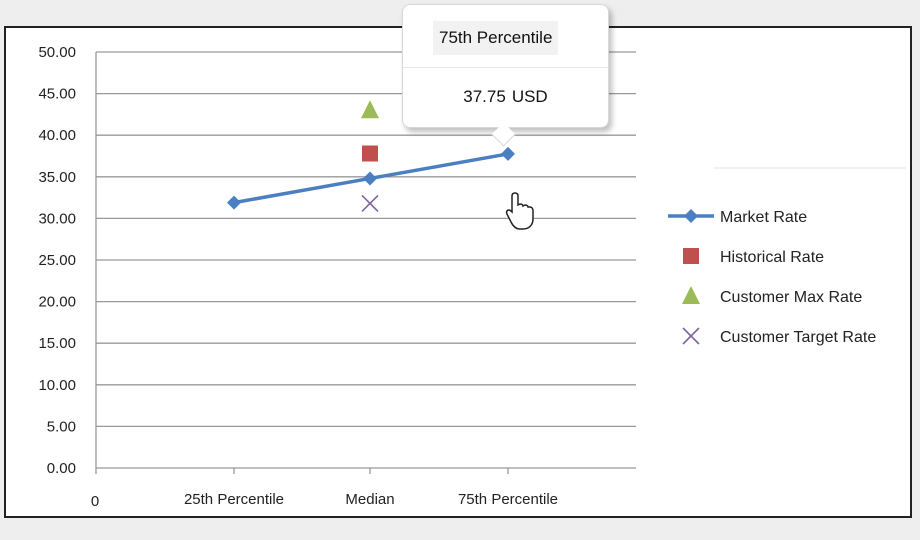 The image size is (920, 540). I want to click on y-tick-label: 35.00, so click(57, 177).